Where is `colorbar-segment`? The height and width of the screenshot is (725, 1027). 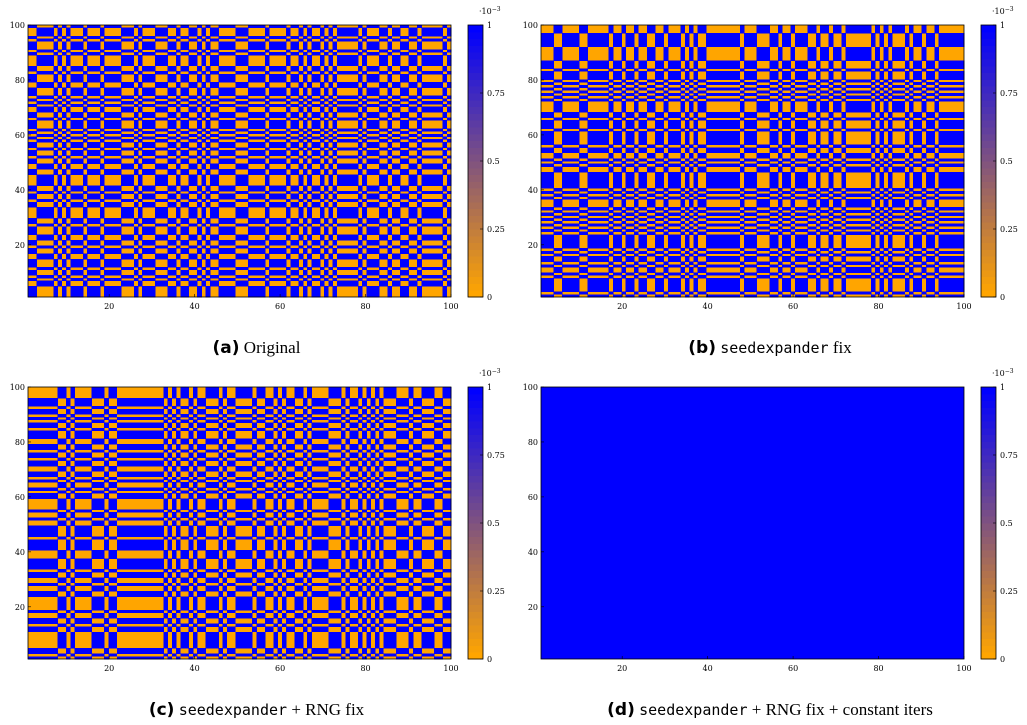
colorbar-segment is located at coordinates (475, 219).